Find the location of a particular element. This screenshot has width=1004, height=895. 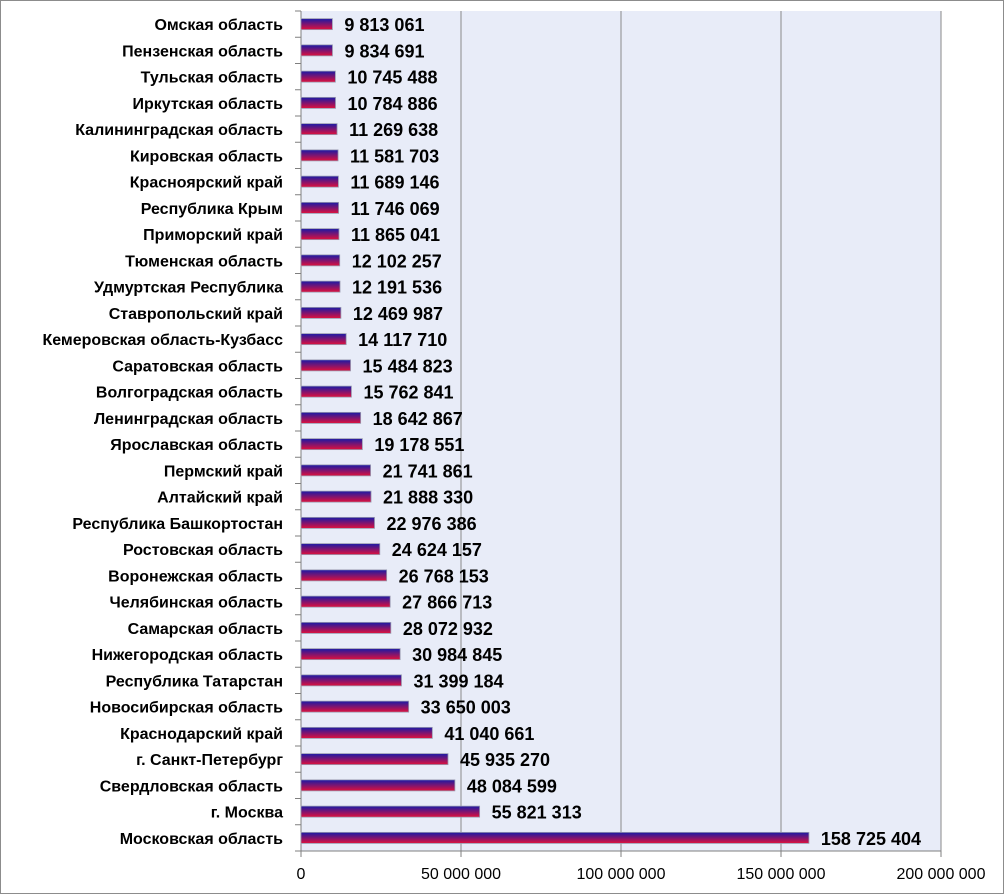

category-label: Самарская область is located at coordinates (206, 629).